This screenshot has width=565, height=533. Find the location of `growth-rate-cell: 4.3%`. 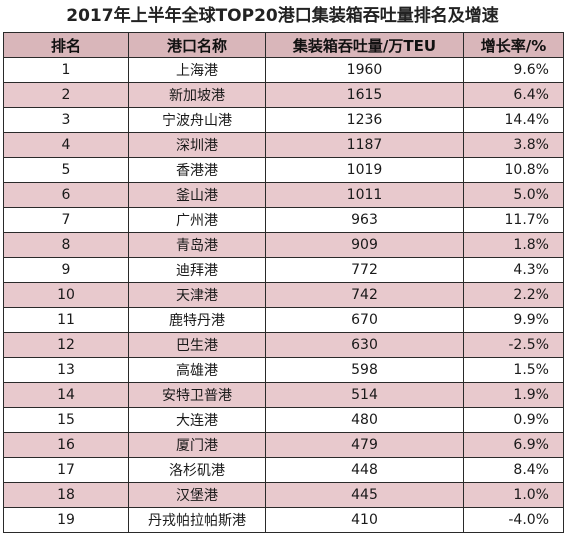

growth-rate-cell: 4.3% is located at coordinates (513, 270).